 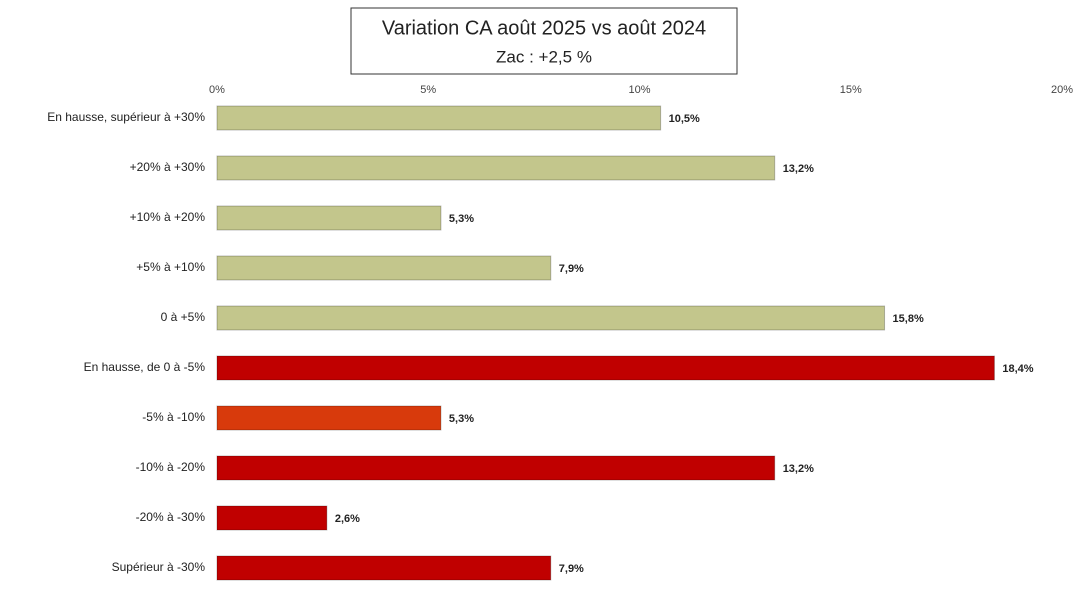 I want to click on x-tick-label: 20%, so click(x=1062, y=90).